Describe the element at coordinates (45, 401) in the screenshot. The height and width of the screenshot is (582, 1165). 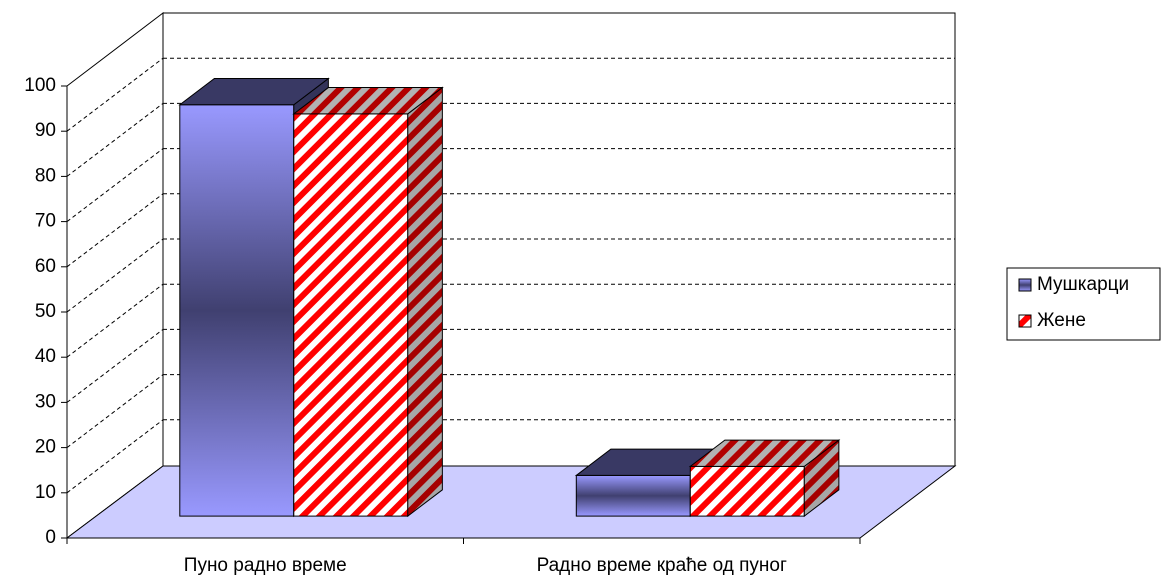
I see `y-tick-label: 30` at that location.